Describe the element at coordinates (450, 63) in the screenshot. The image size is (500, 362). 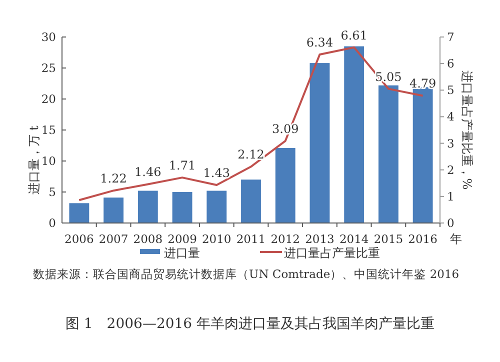
I see `y2-tick-label: 6` at that location.